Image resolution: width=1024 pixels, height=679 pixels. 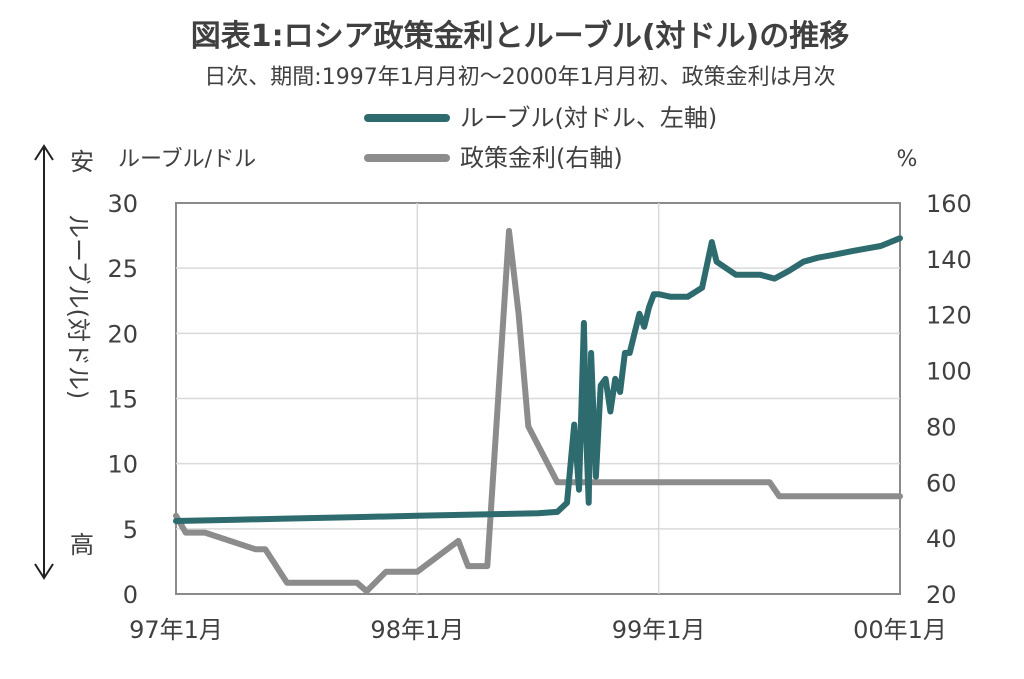 I want to click on left-axis-top-note: 安, so click(x=82, y=162).